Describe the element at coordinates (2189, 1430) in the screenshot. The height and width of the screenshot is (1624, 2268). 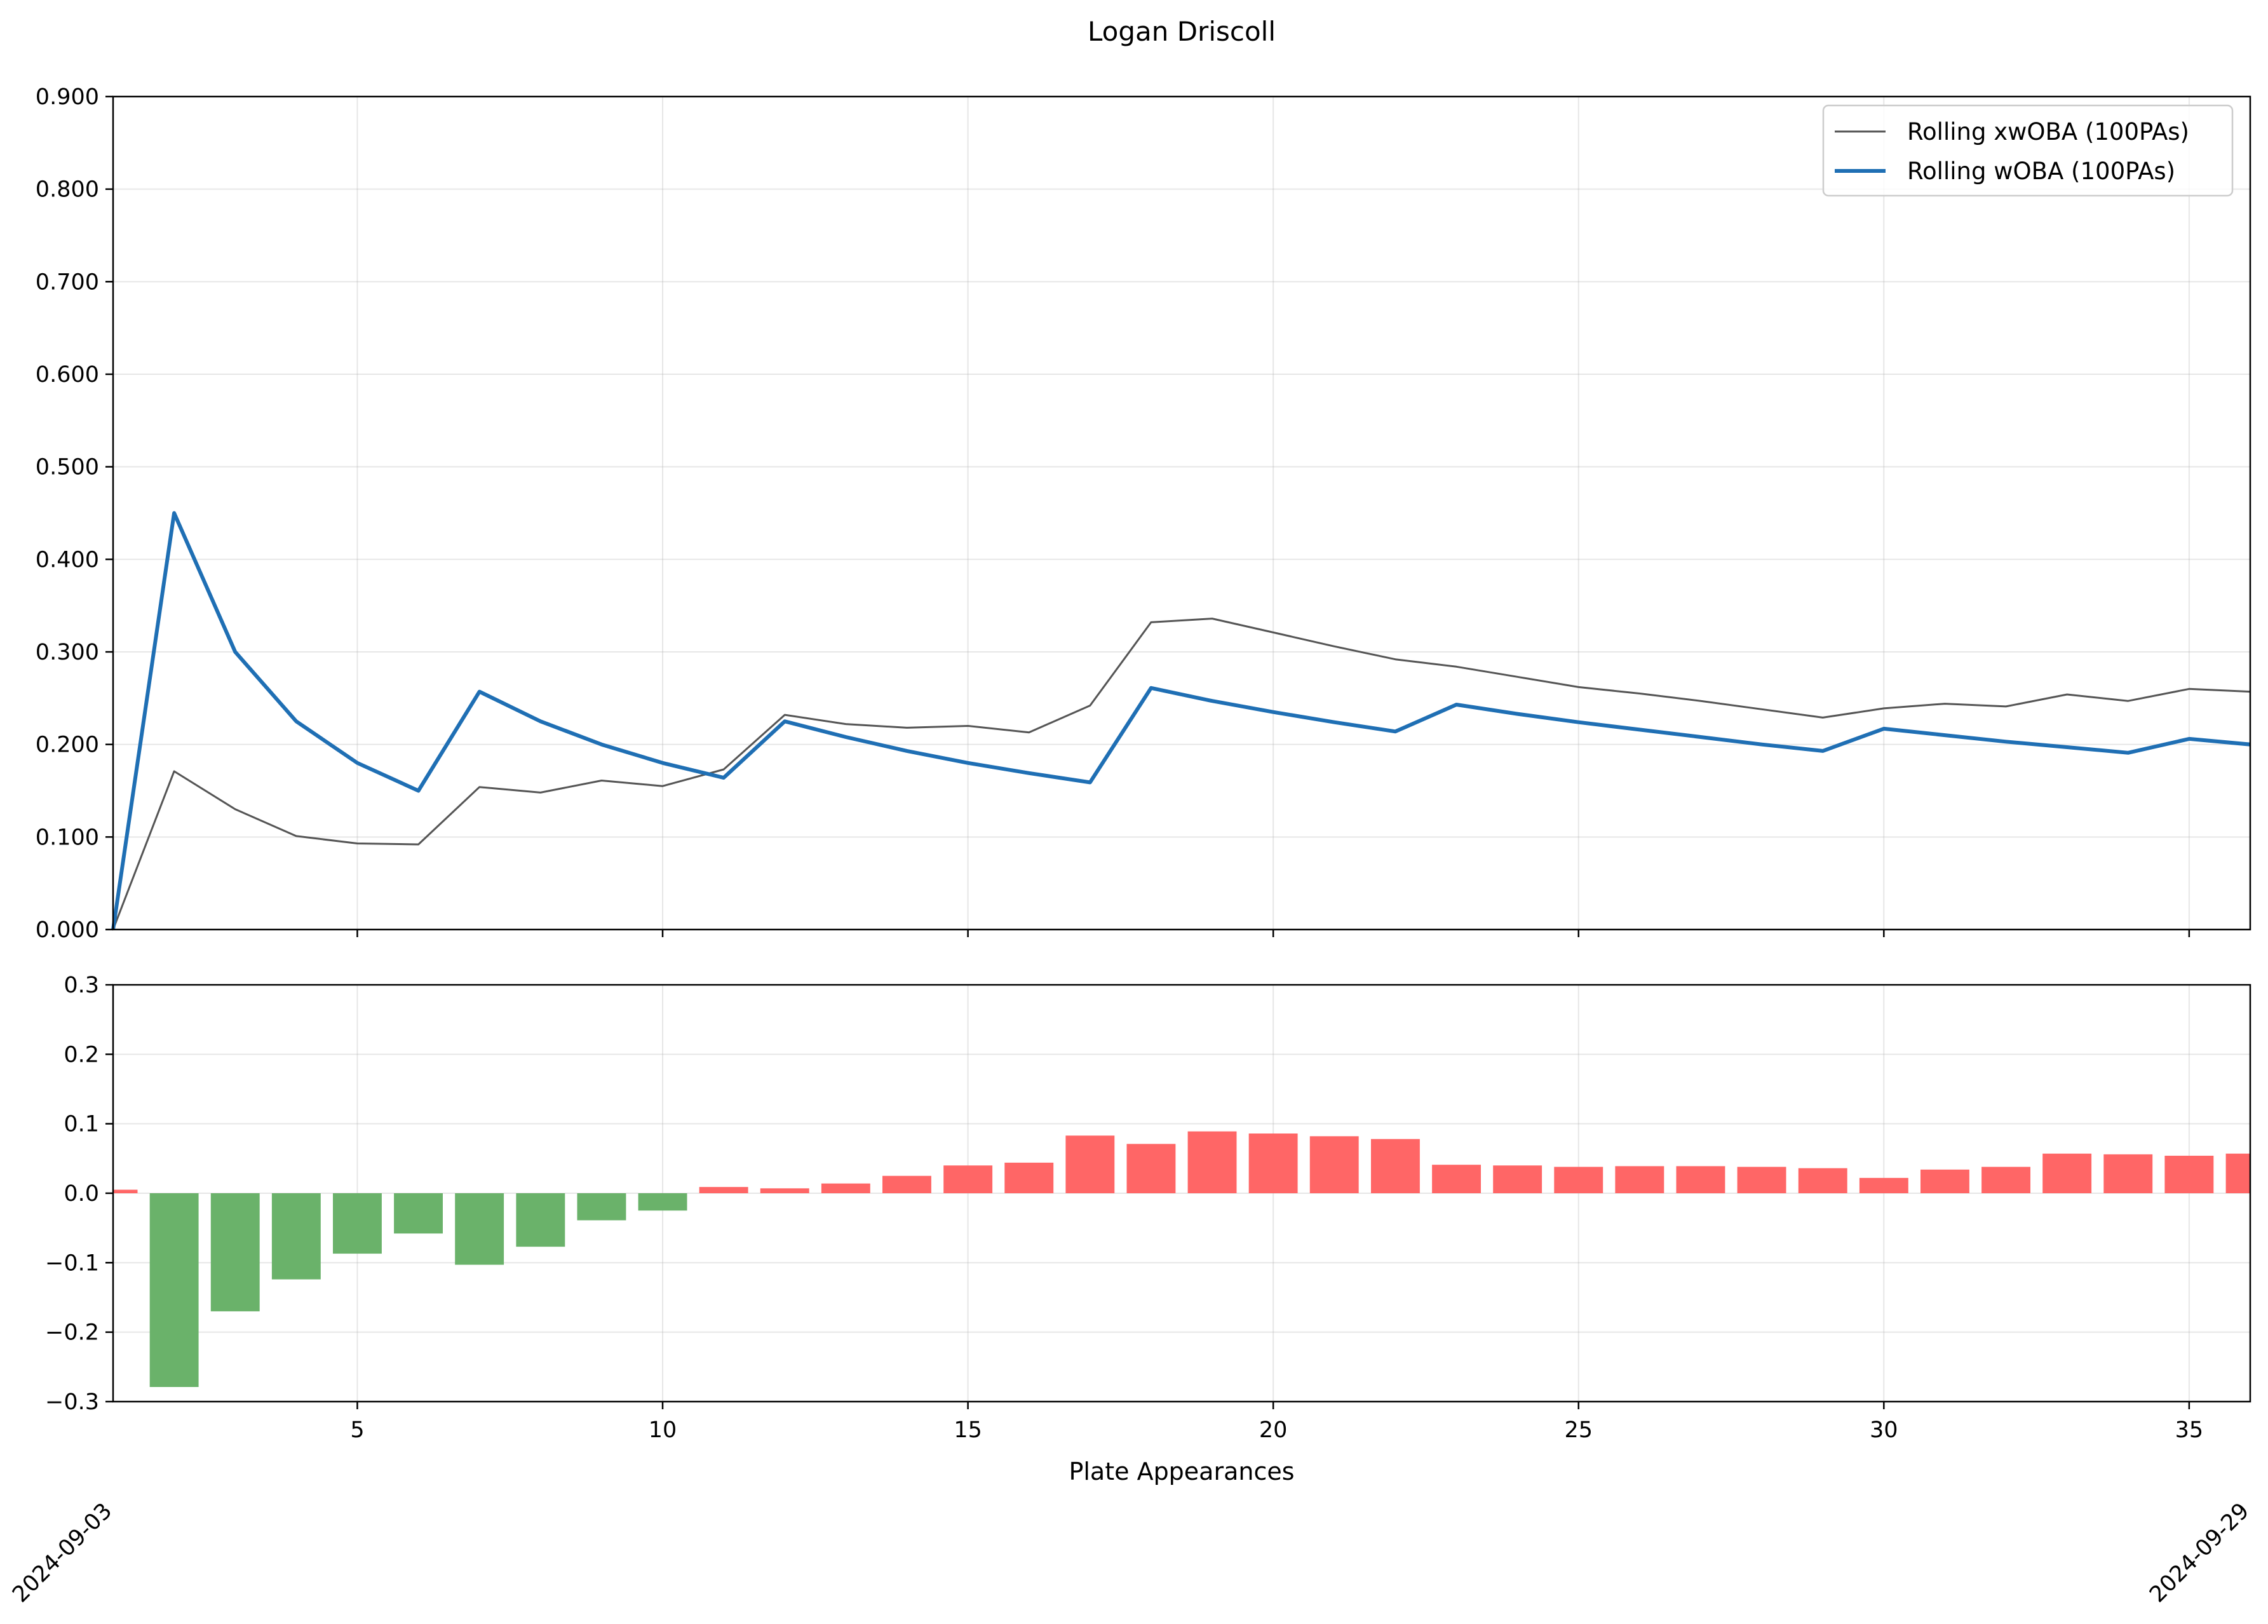
I see `x-tick-label: 35` at that location.